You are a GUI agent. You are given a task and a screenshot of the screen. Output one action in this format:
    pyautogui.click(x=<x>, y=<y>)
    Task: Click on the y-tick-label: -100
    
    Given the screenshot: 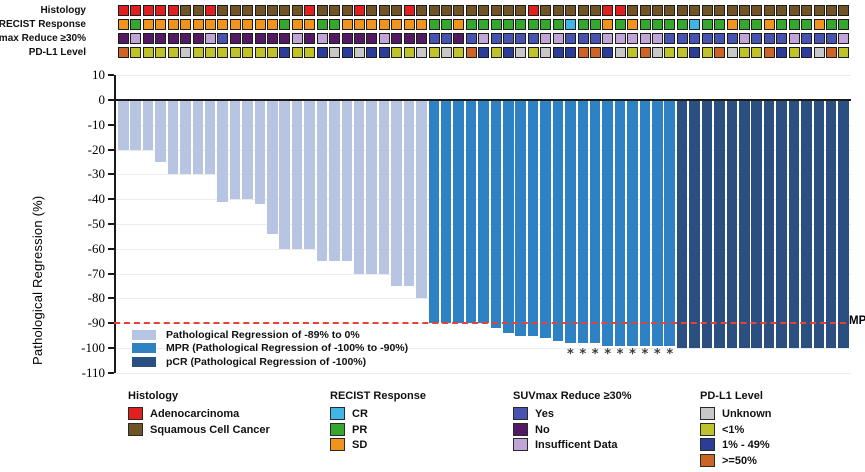 What is the action you would take?
    pyautogui.click(x=93, y=347)
    